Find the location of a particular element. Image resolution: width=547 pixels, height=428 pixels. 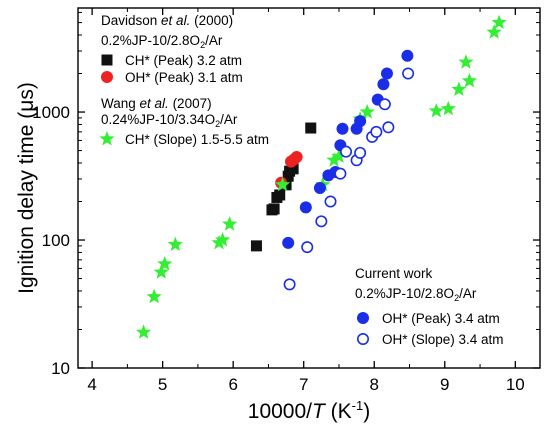

x-tick-label: 7 is located at coordinates (303, 384).